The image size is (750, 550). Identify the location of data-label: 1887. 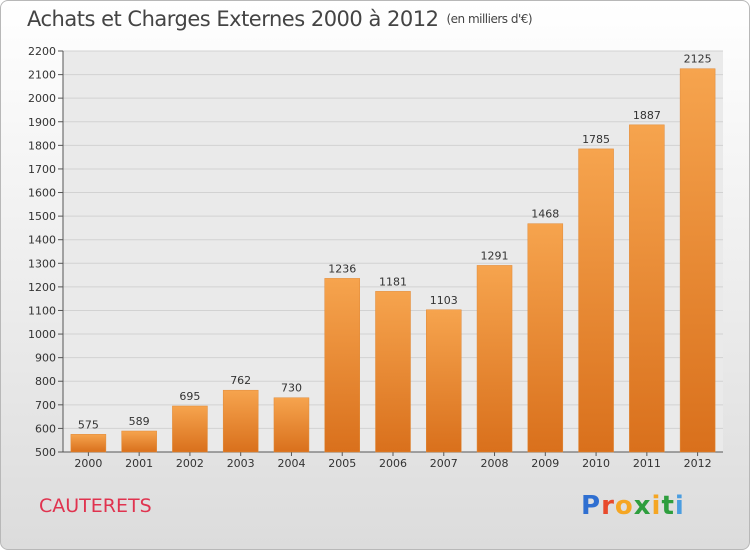
(647, 115).